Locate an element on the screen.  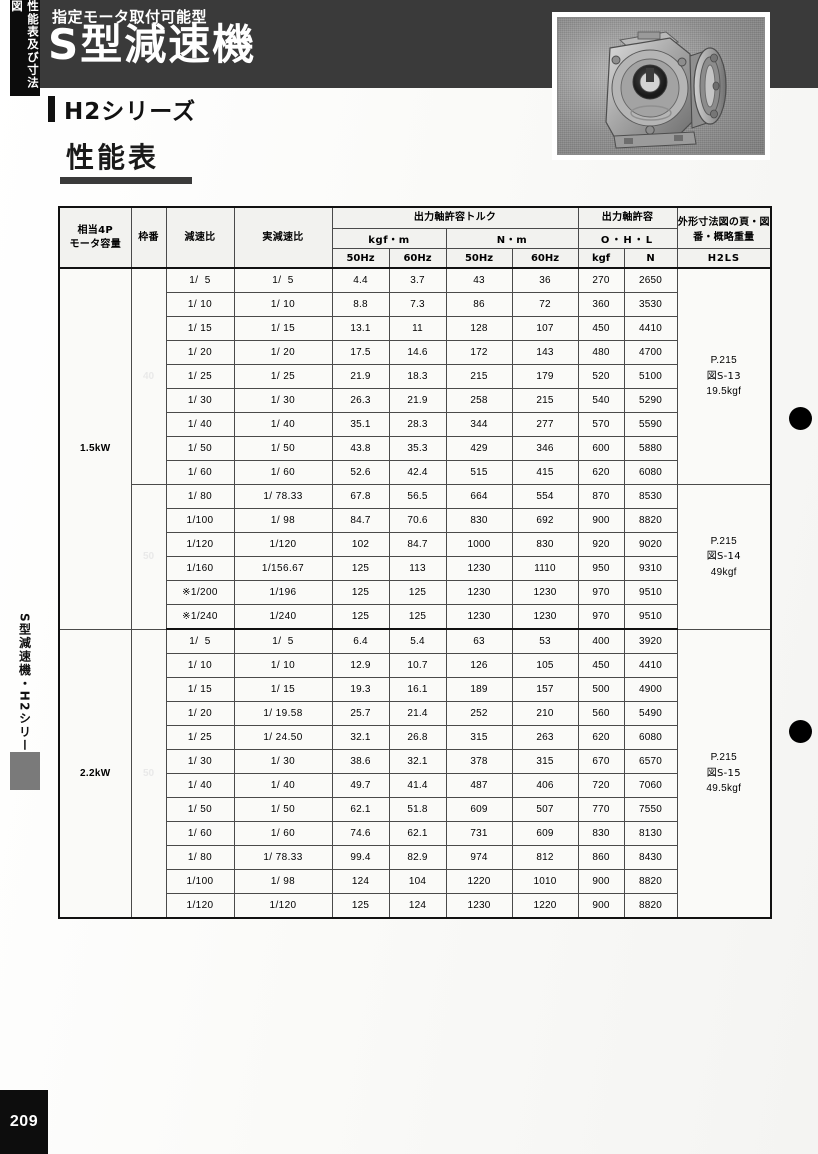
cell-kgfm-50hz: 62.1 is located at coordinates (360, 809).